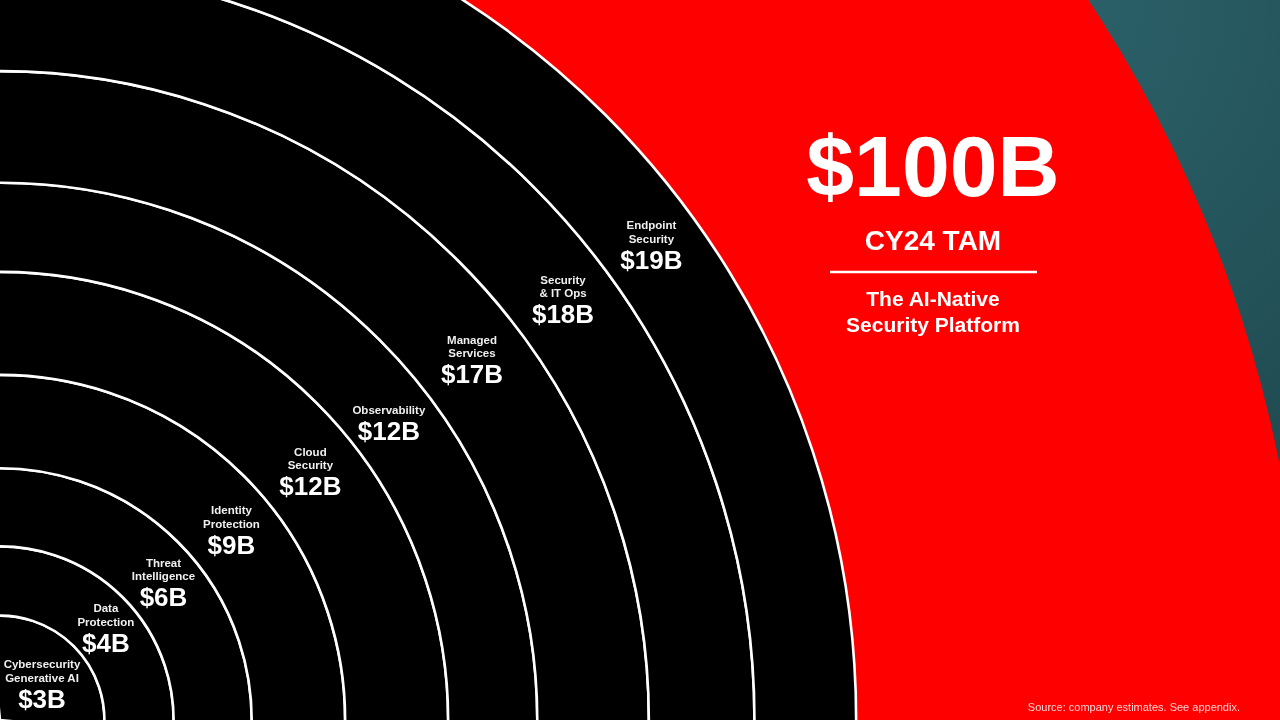  What do you see at coordinates (389, 409) in the screenshot?
I see `category-label: Observability` at bounding box center [389, 409].